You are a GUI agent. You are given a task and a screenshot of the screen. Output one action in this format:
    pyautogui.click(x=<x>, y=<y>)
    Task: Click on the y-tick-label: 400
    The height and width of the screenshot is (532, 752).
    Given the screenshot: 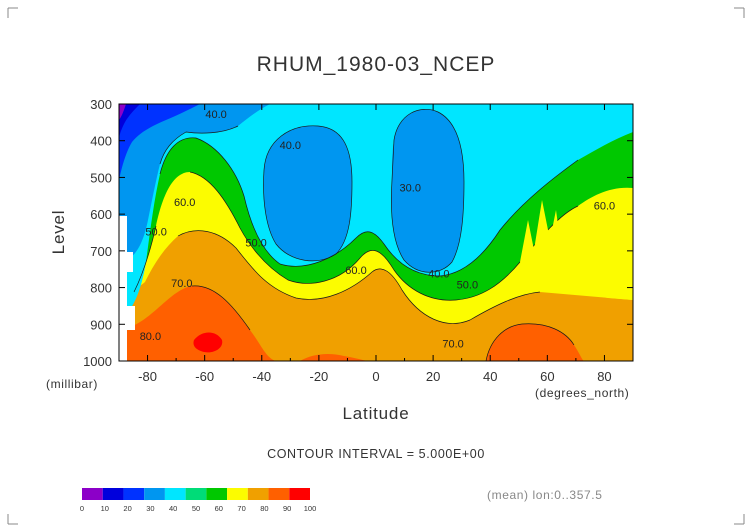 What is the action you would take?
    pyautogui.click(x=101, y=141)
    